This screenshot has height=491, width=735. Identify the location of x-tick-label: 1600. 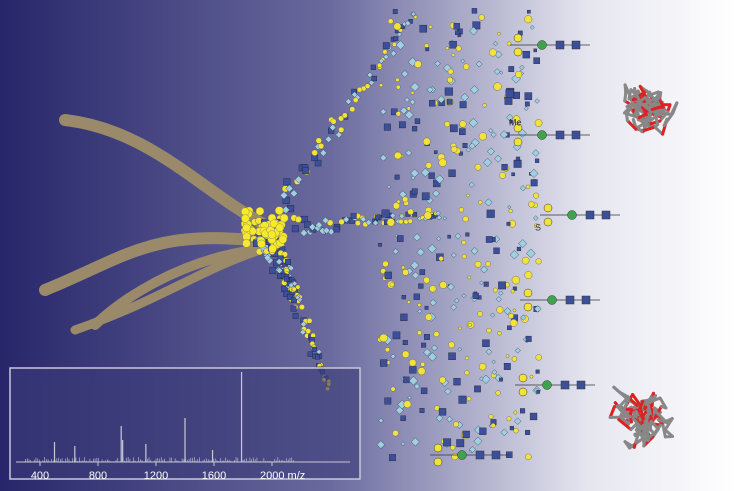
(214, 476).